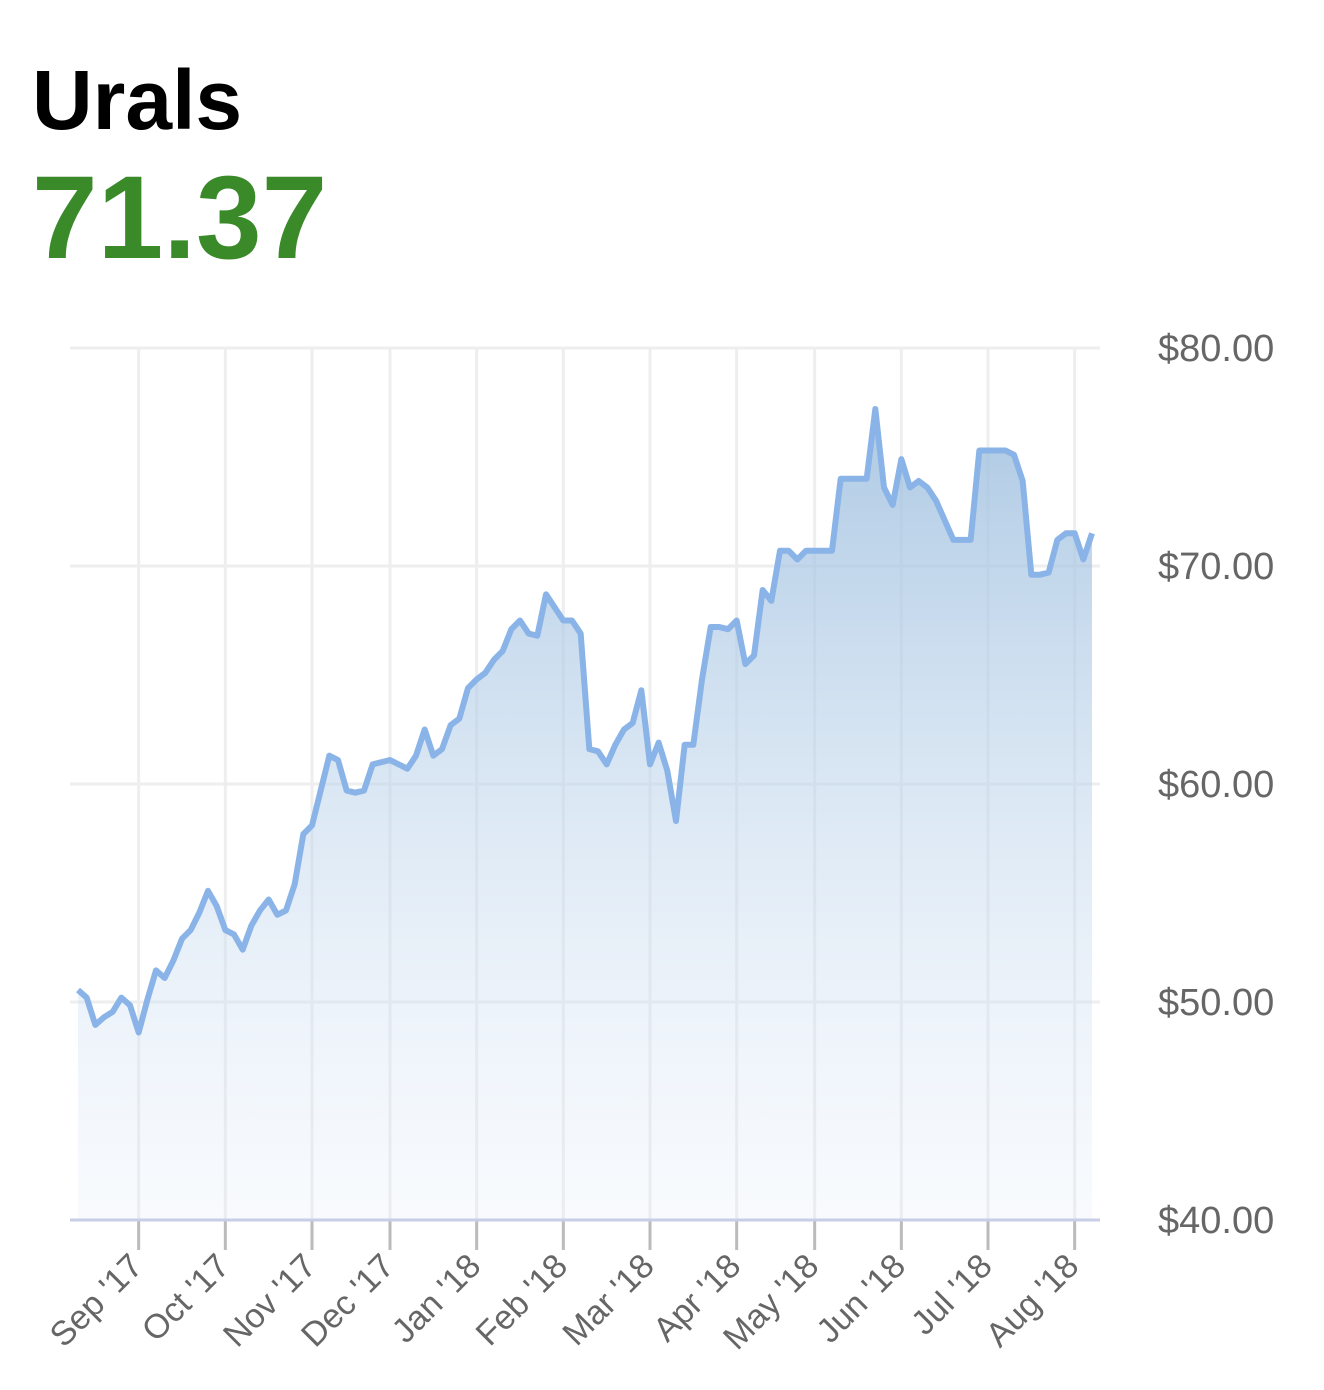 The height and width of the screenshot is (1390, 1324). I want to click on y-tick-label: $70.00, so click(1216, 567).